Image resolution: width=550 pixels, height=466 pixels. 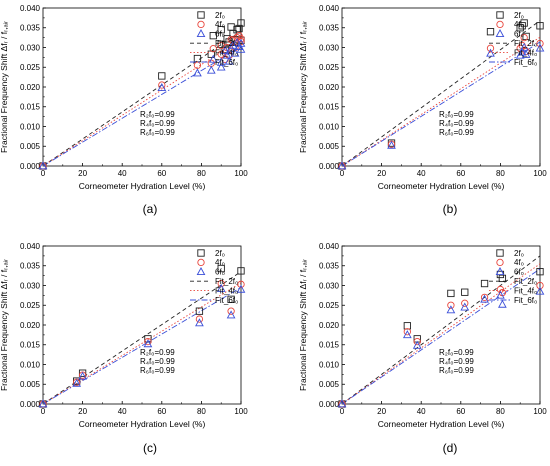 I want to click on y-tick-label: 0.035, so click(x=30, y=28).